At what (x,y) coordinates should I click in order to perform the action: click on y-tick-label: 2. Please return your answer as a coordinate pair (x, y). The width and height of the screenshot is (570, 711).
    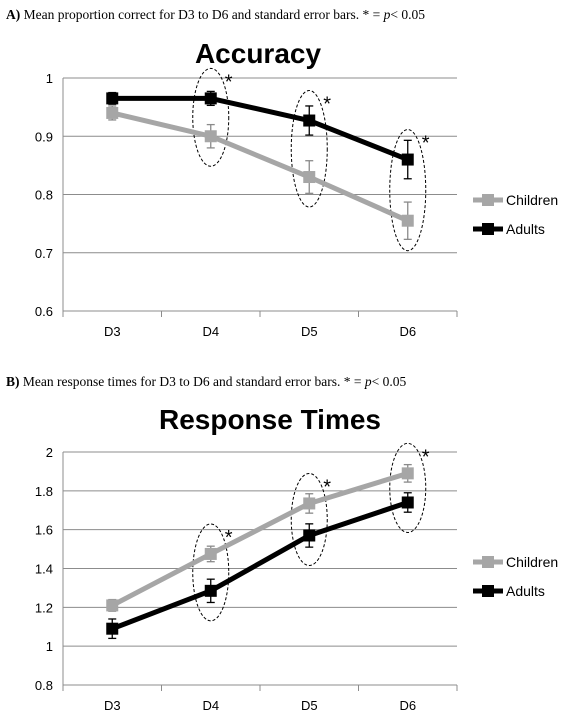
    Looking at the image, I should click on (49, 452).